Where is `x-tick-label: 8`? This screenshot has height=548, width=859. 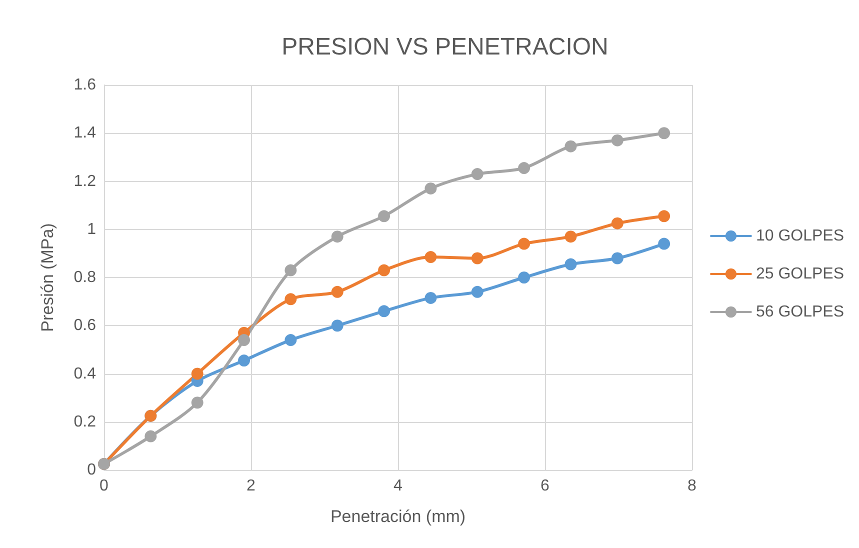
x-tick-label: 8 is located at coordinates (692, 486).